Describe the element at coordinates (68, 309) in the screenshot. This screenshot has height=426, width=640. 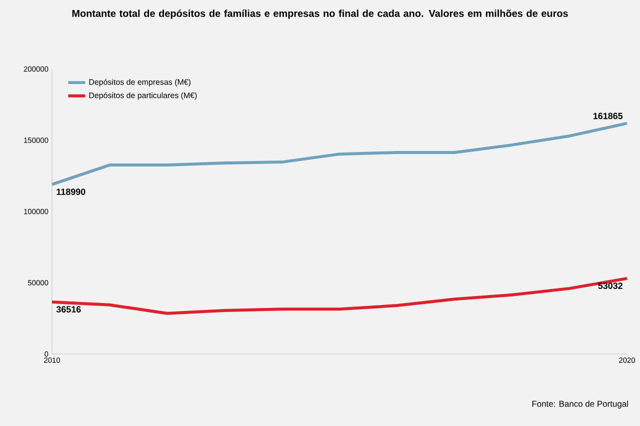
I see `data-label: 36516` at that location.